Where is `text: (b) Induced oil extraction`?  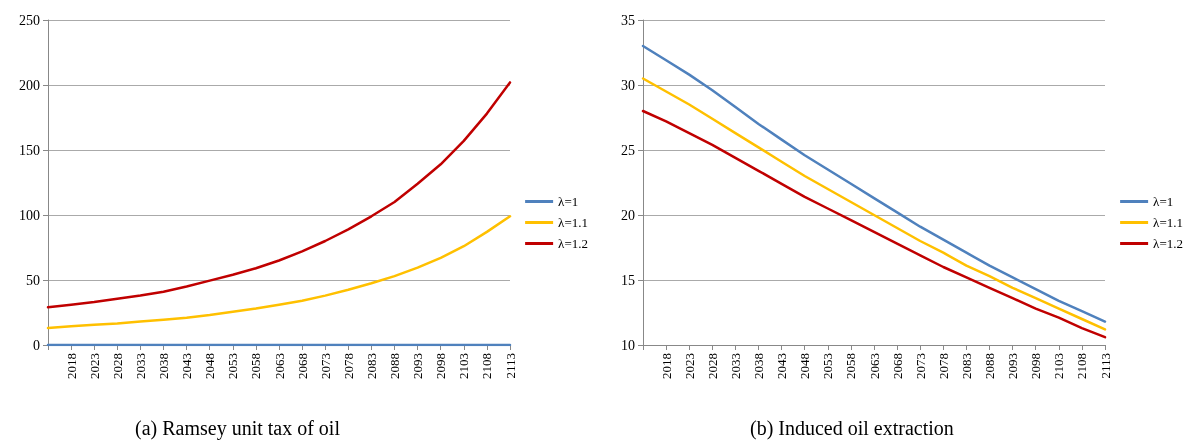 text: (b) Induced oil extraction is located at coordinates (852, 428).